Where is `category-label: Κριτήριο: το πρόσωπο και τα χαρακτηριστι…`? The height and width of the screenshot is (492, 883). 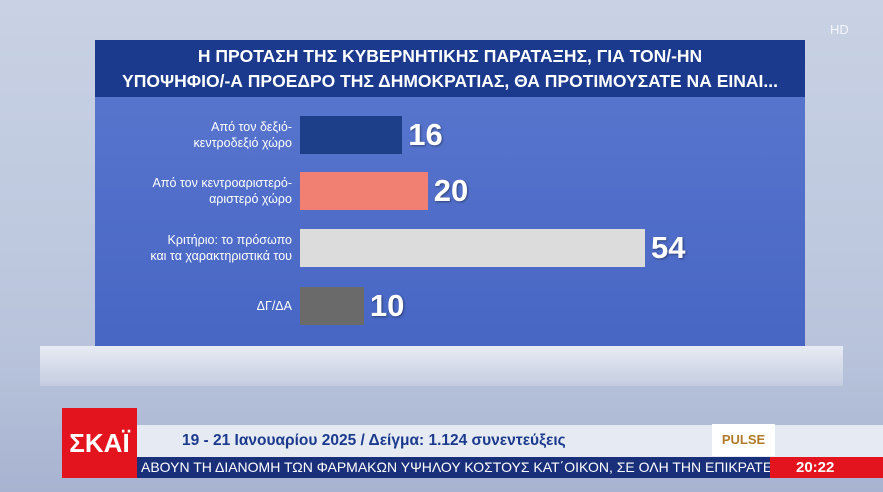 category-label: Κριτήριο: το πρόσωπο και τα χαρακτηριστι… is located at coordinates (221, 248).